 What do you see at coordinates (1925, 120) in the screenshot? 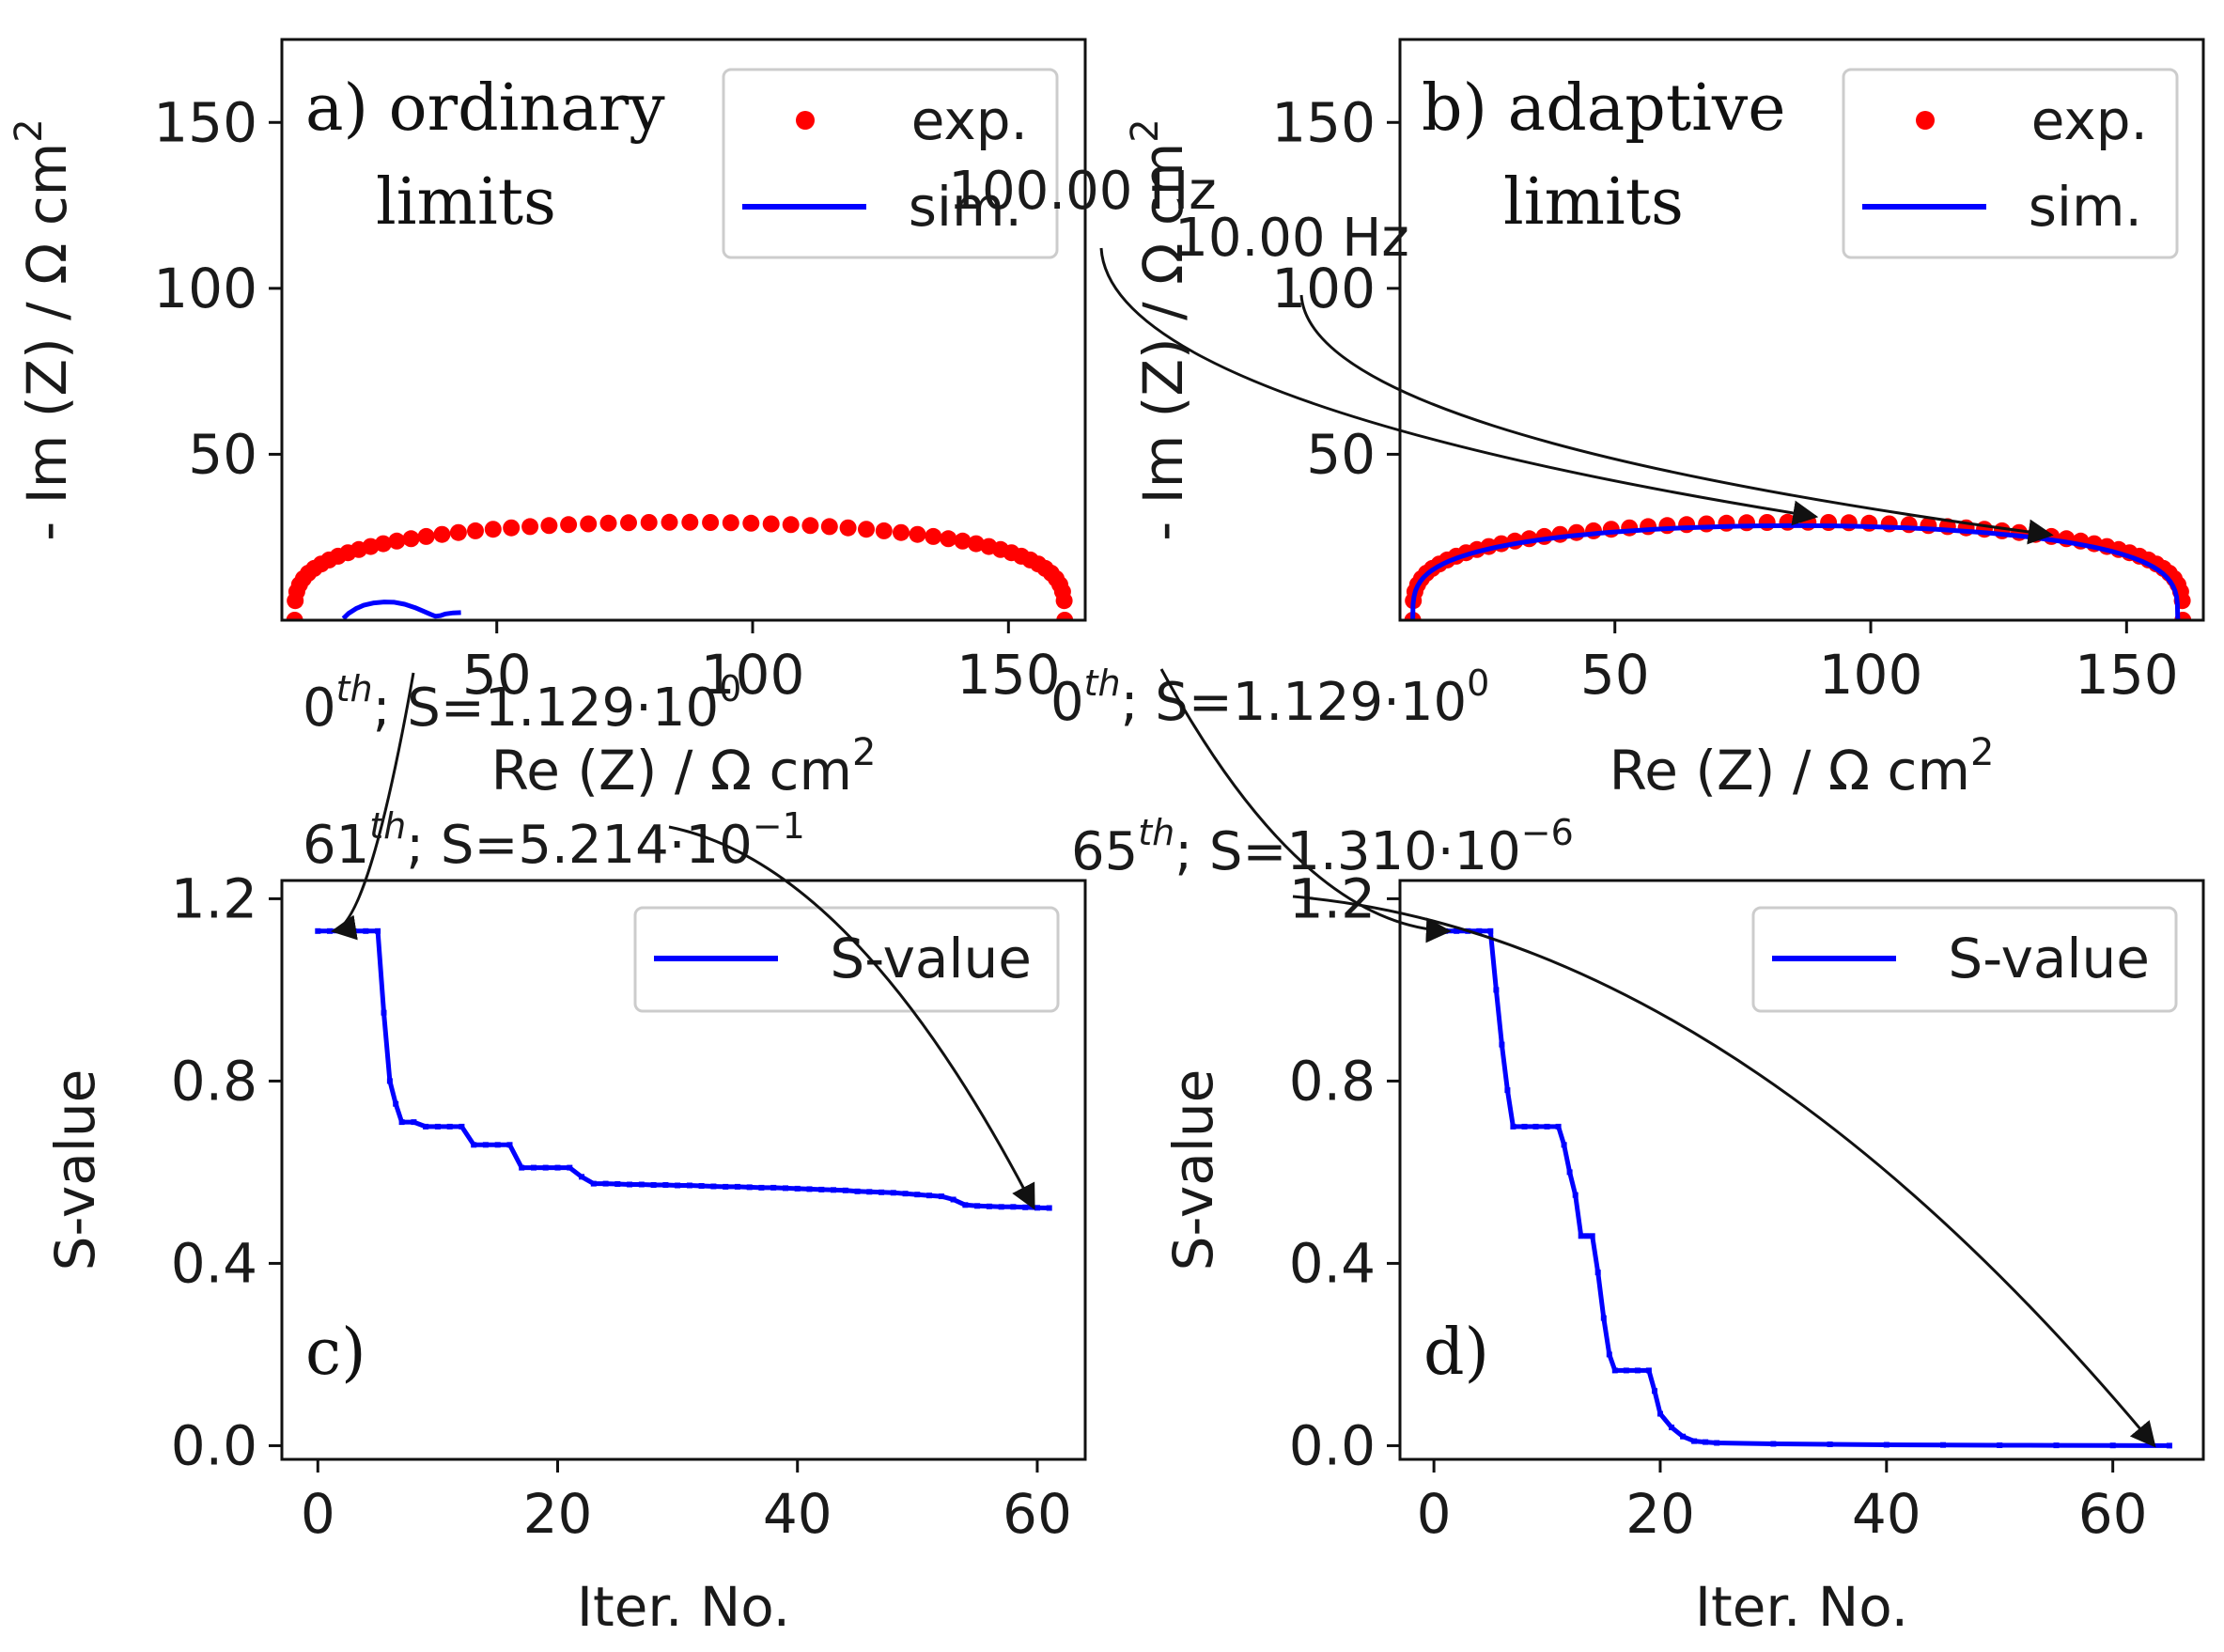
I see `legend-marker-exp` at bounding box center [1925, 120].